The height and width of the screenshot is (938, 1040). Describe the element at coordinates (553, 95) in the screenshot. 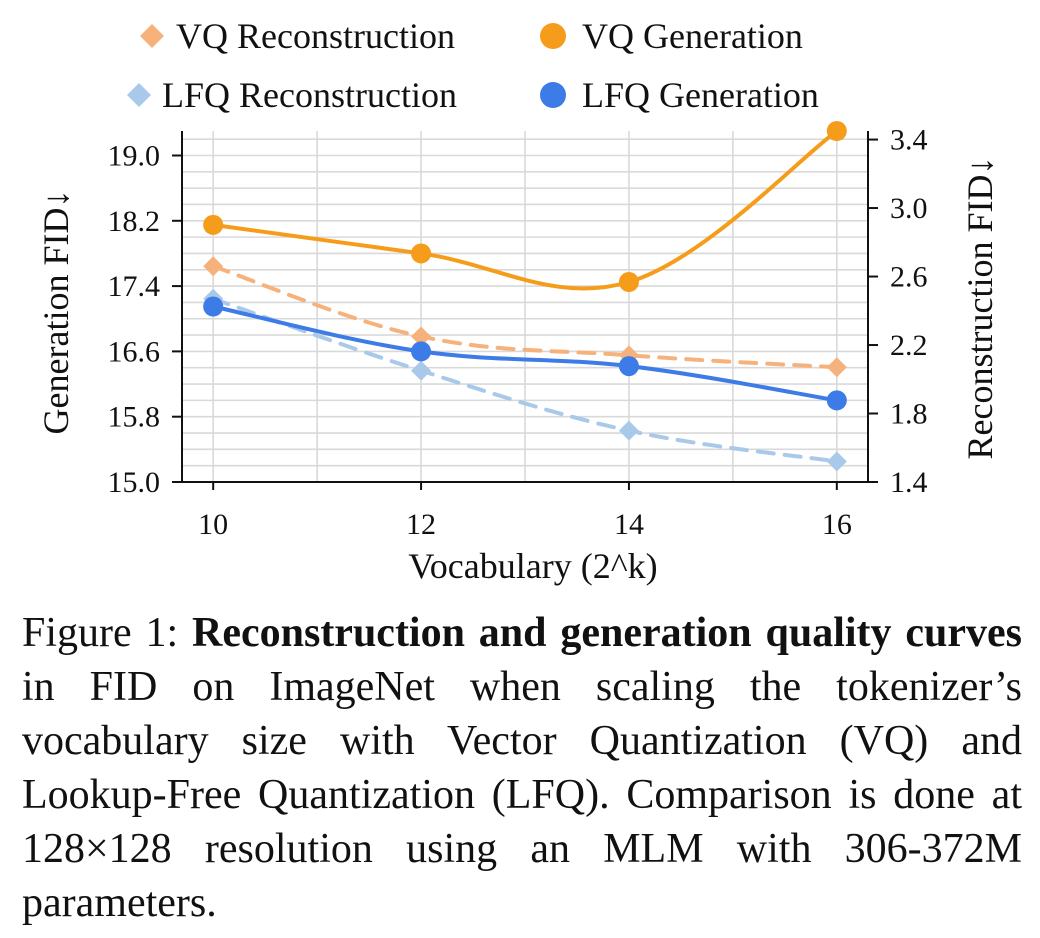

I see `legend-marker-lfq-generation` at that location.